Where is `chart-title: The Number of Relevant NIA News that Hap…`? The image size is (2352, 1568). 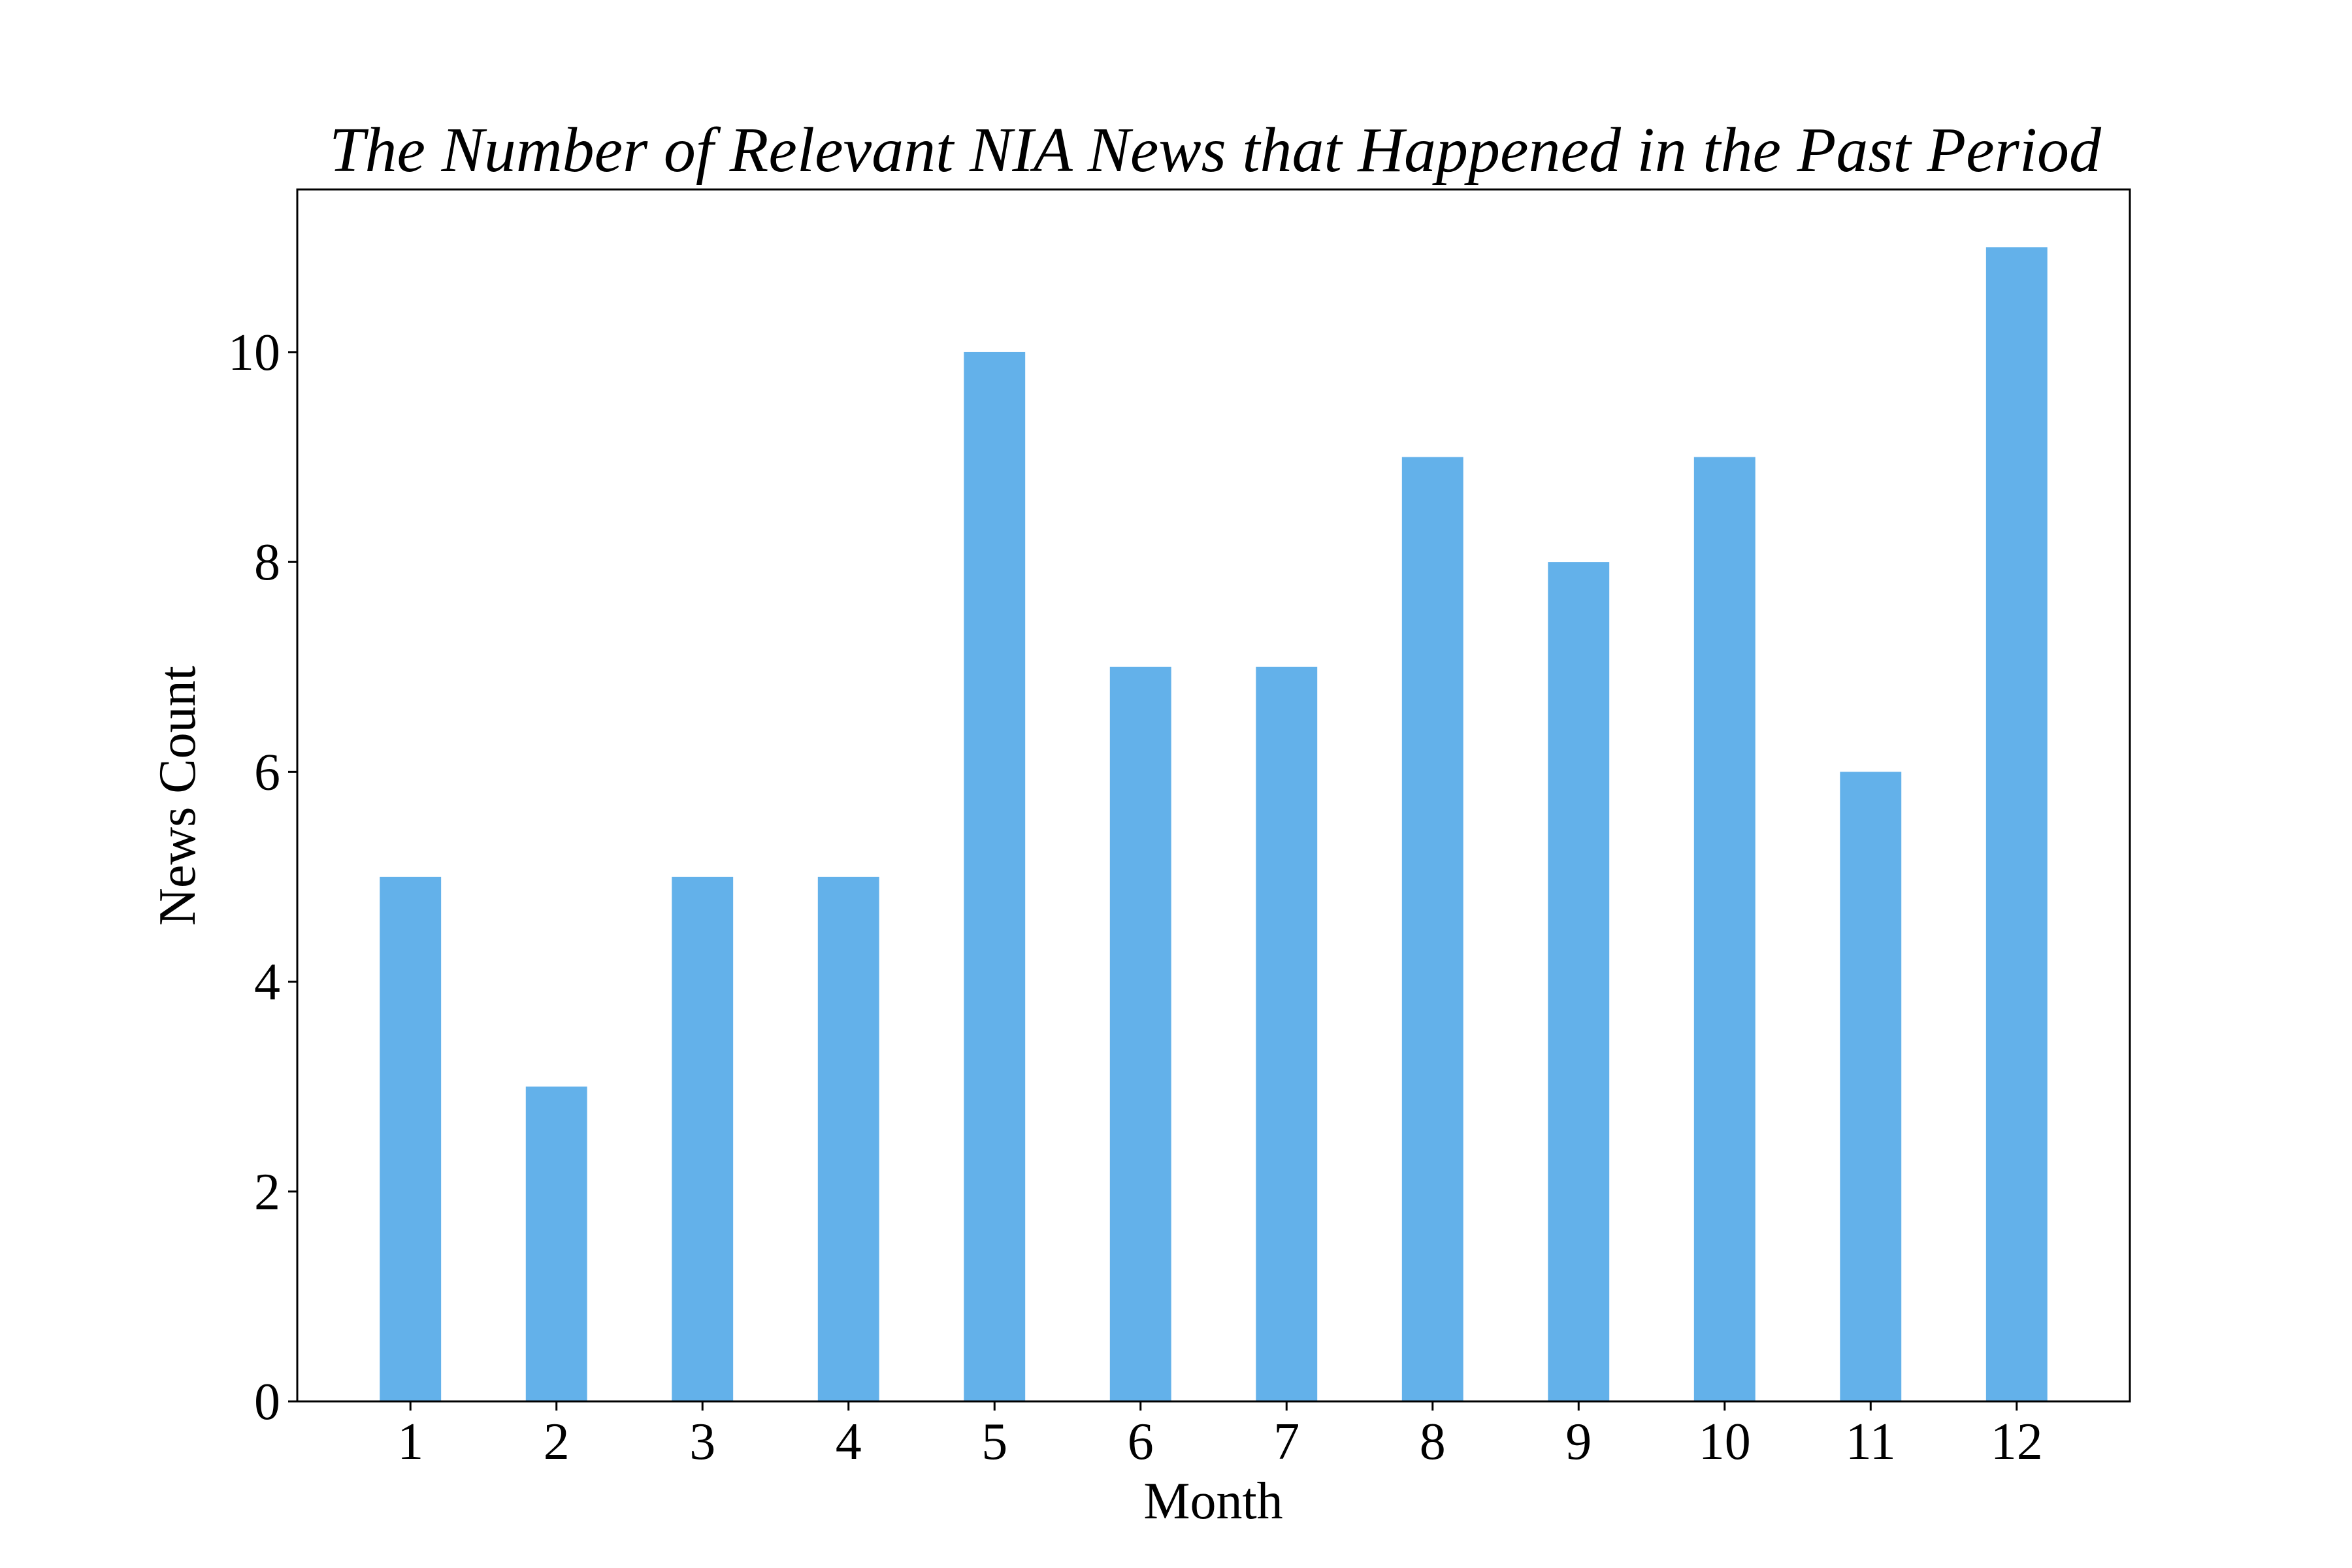 chart-title: The Number of Relevant NIA News that Hap… is located at coordinates (1215, 150).